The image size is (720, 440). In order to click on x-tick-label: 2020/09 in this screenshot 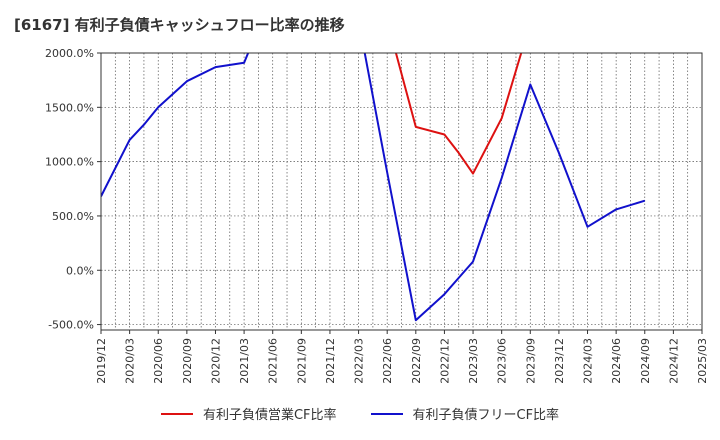, I will do `click(187, 361)`.